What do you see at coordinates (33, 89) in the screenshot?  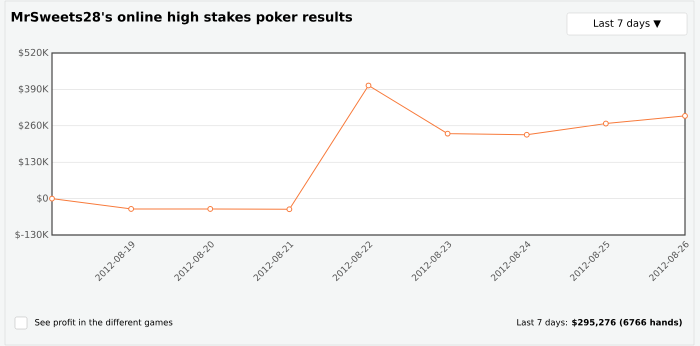 I see `y-tick-label: $390K` at bounding box center [33, 89].